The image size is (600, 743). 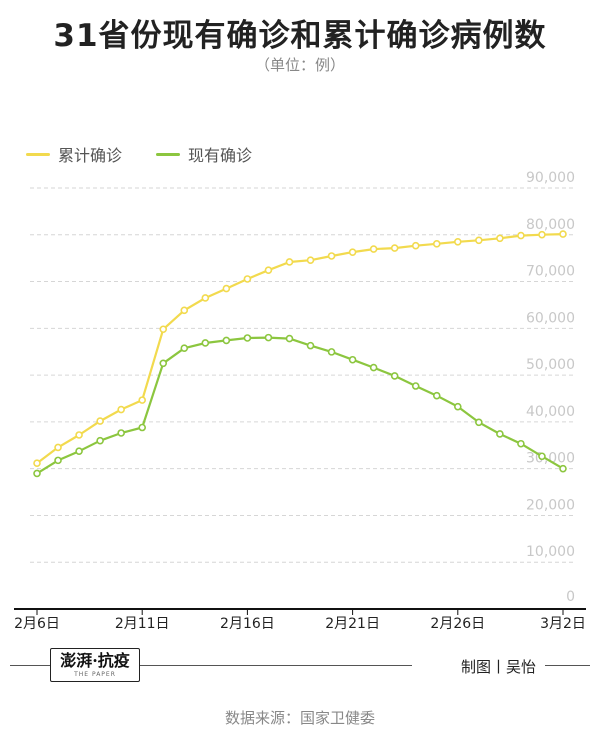 I want to click on legend-swatch-cumulative, so click(x=38, y=154).